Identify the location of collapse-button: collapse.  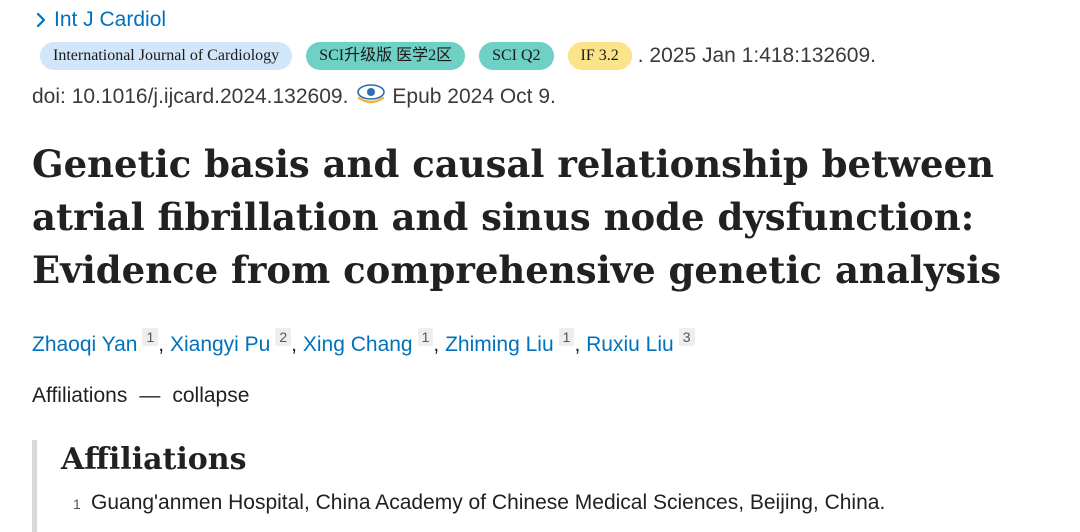
(211, 395).